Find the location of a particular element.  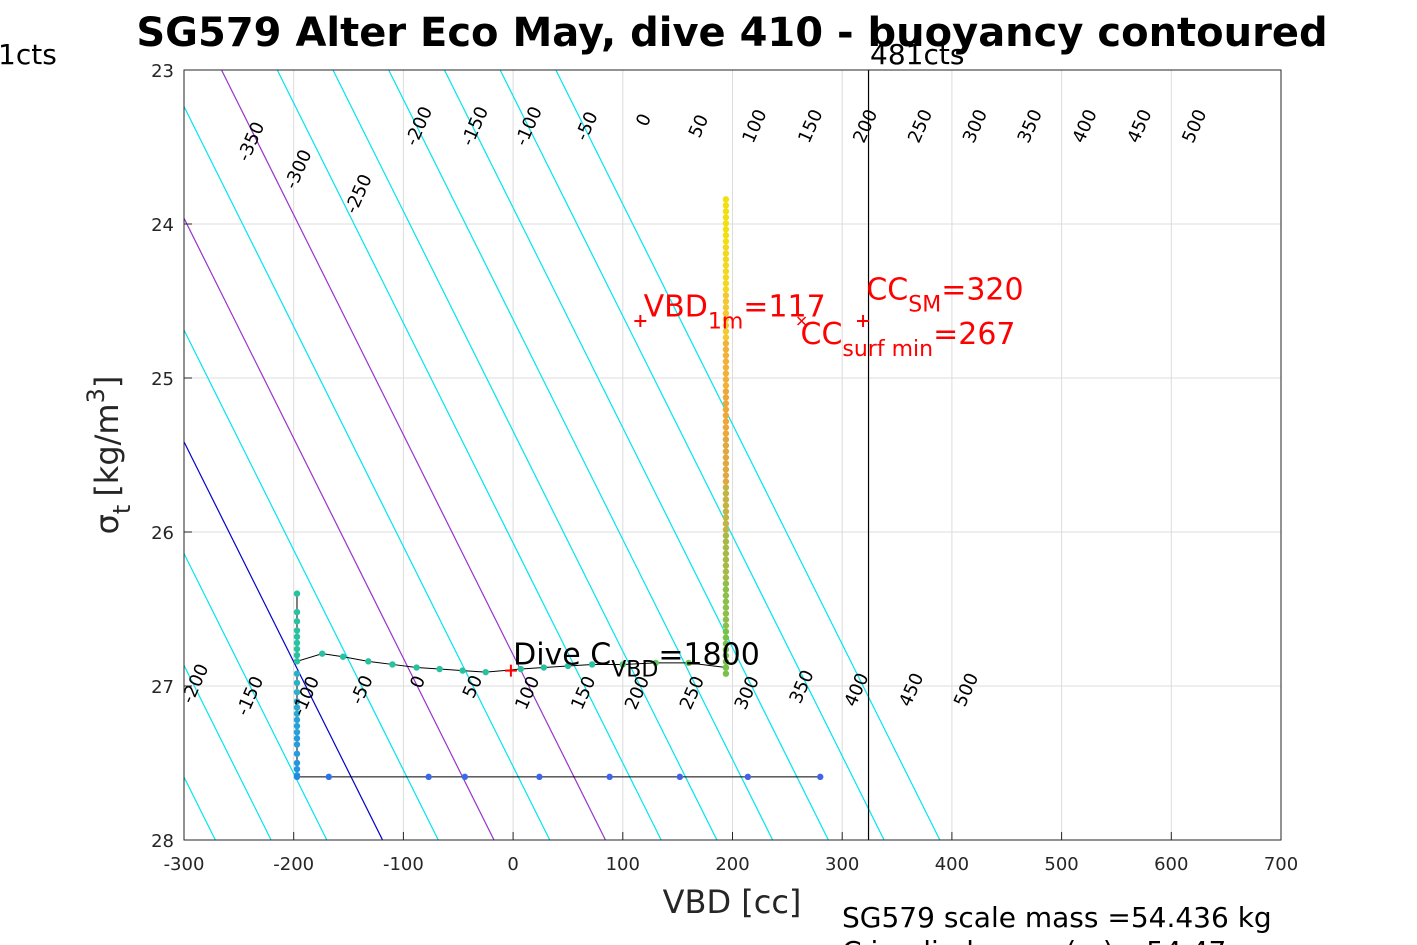

y-tick-label-23: 23 is located at coordinates (162, 71).